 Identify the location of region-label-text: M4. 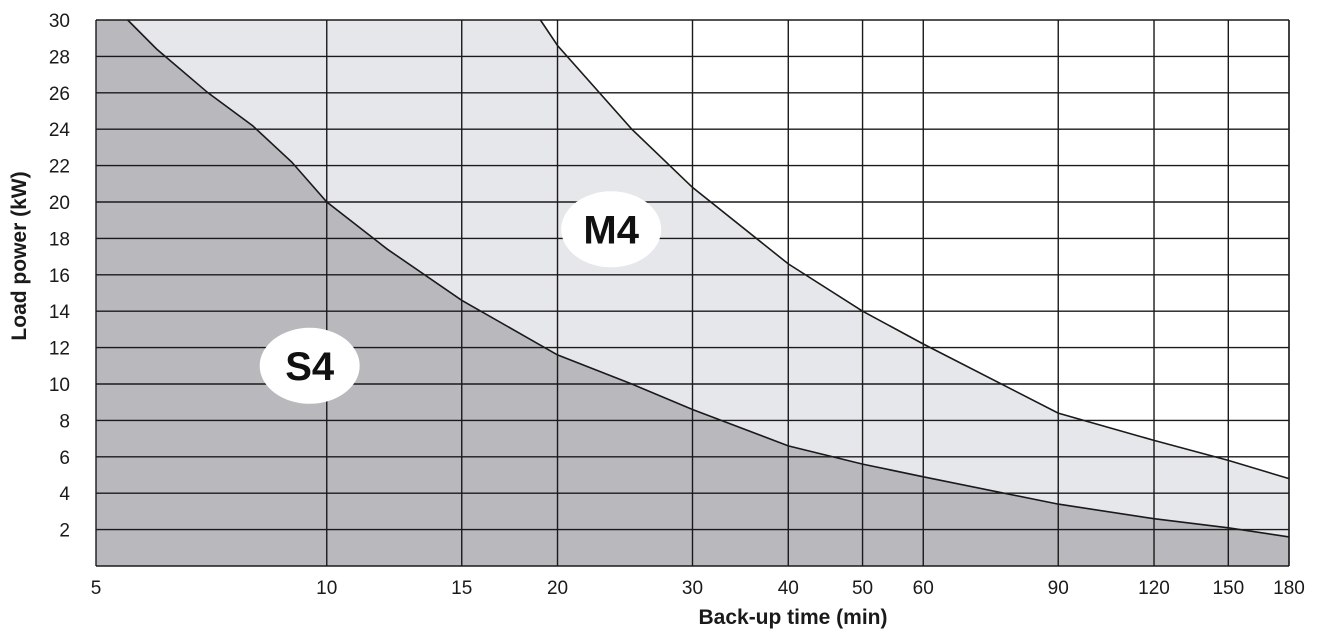
(611, 230).